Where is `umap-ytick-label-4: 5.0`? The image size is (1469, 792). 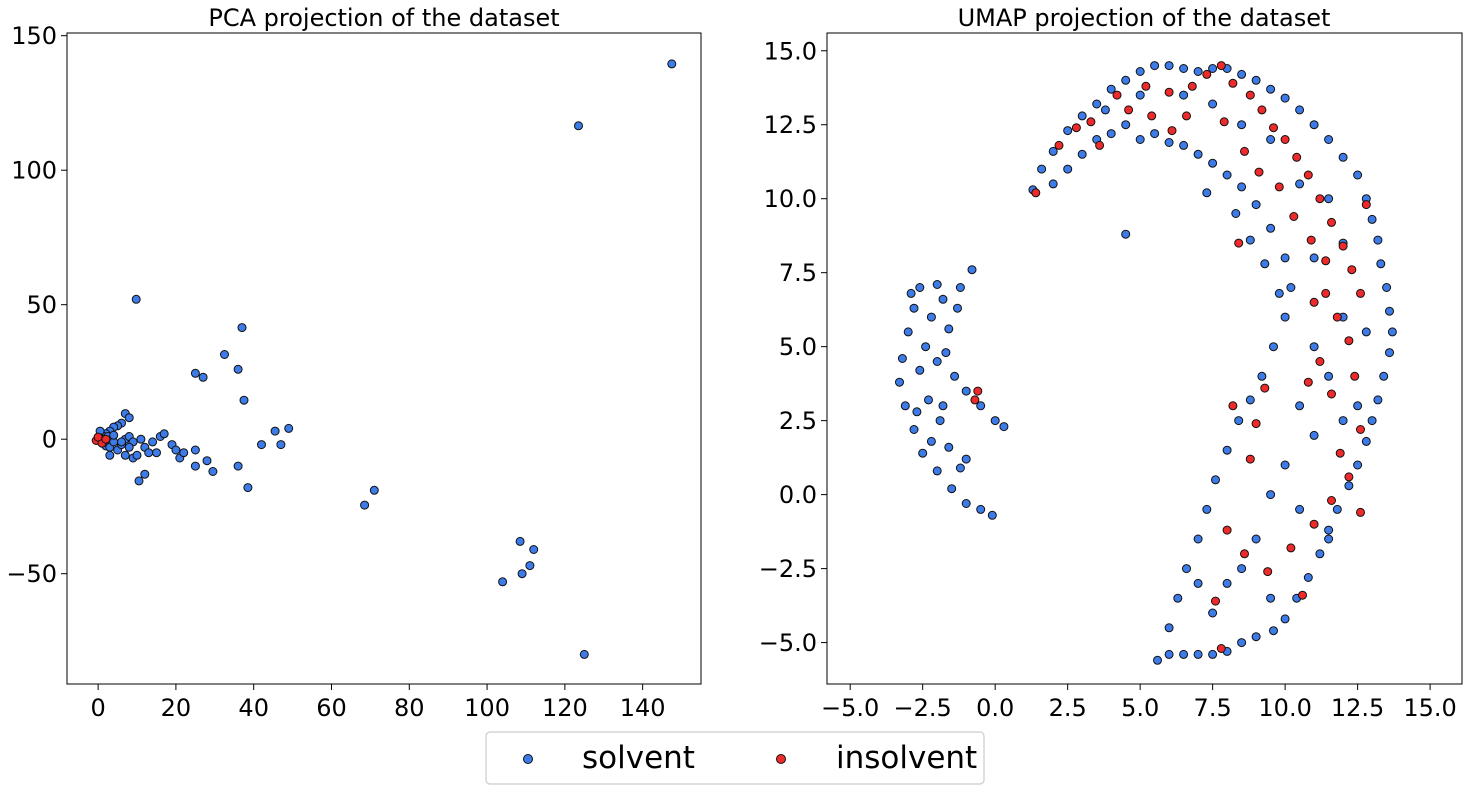 umap-ytick-label-4: 5.0 is located at coordinates (798, 347).